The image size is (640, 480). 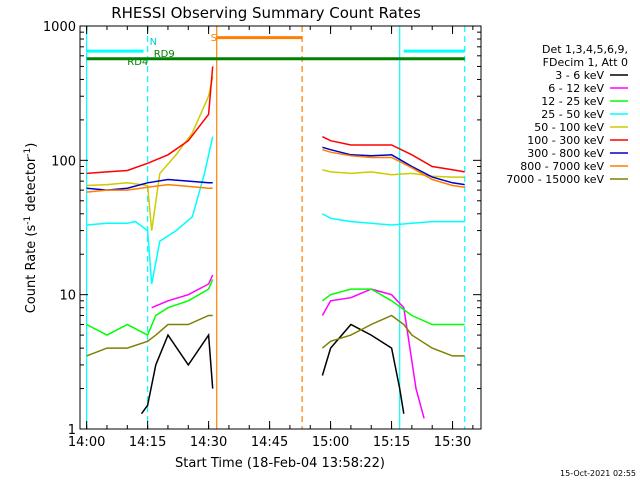 What do you see at coordinates (59, 27) in the screenshot?
I see `y-tick-label-3: 1000` at bounding box center [59, 27].